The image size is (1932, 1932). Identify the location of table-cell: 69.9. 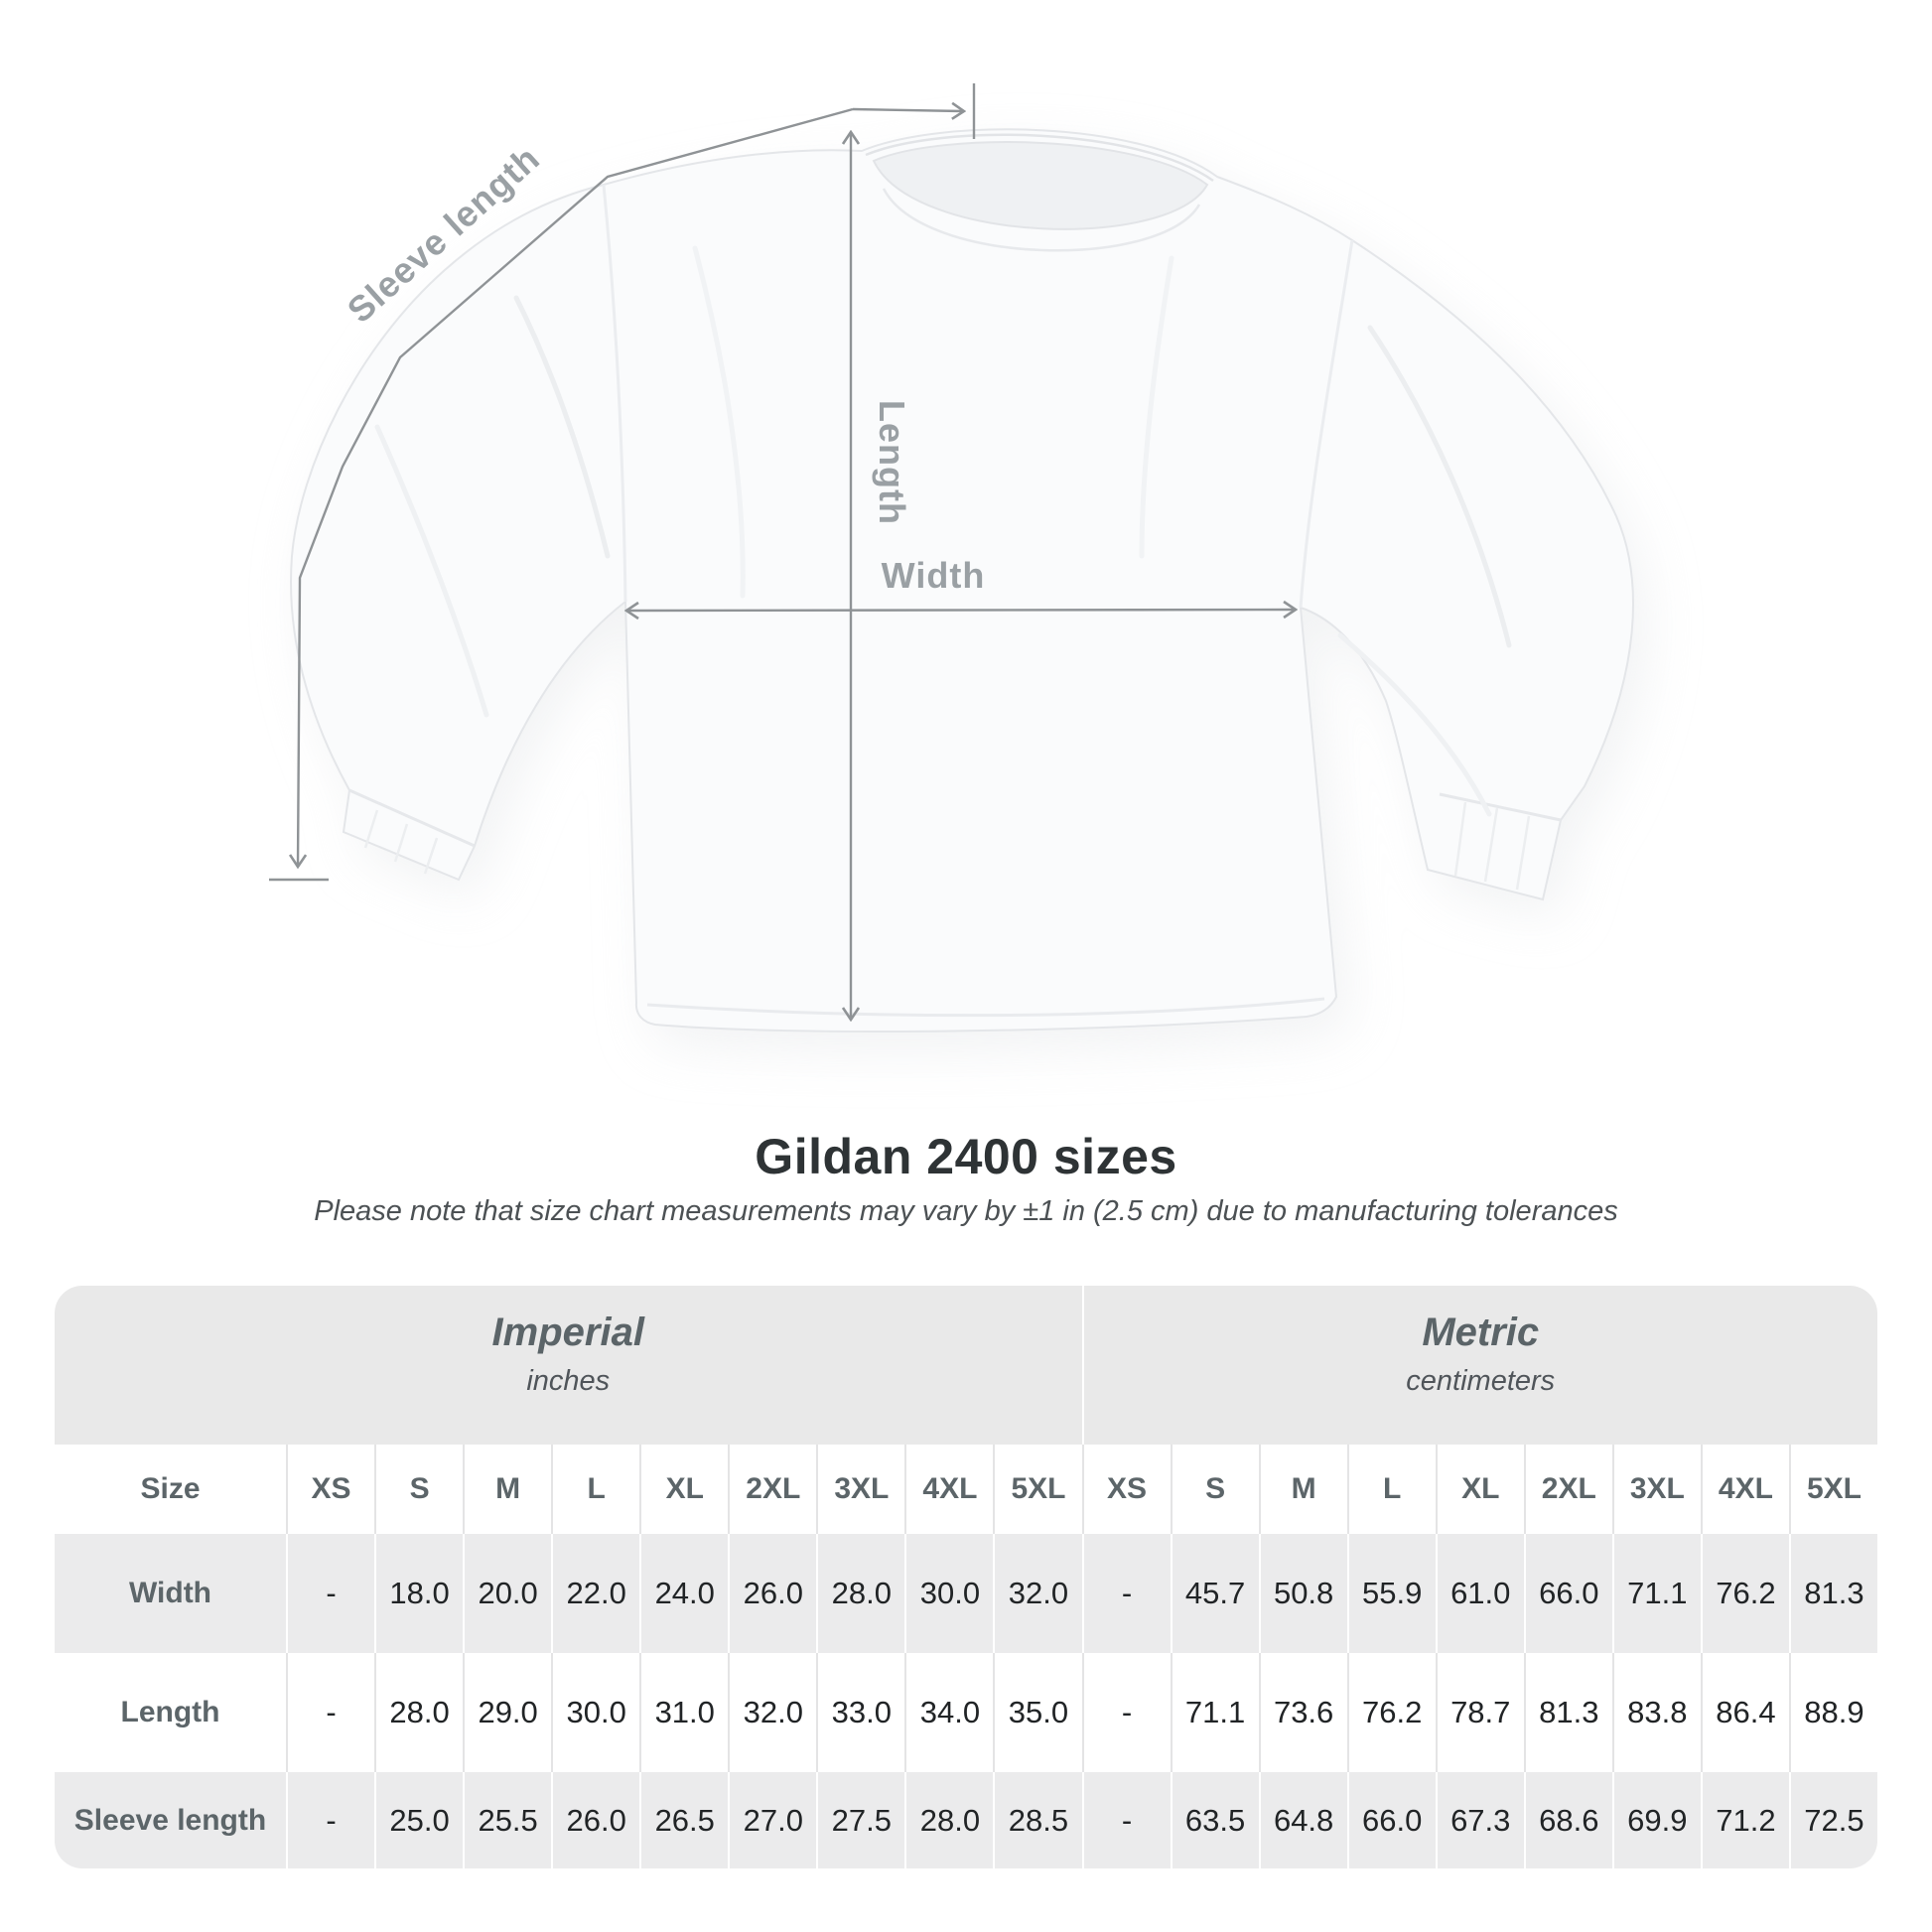
(1656, 1820).